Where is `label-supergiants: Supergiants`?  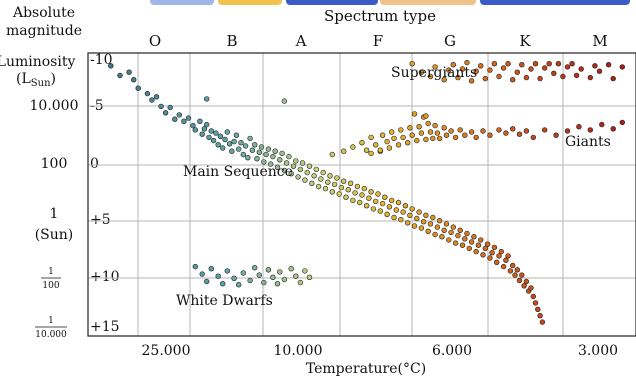 label-supergiants: Supergiants is located at coordinates (434, 73).